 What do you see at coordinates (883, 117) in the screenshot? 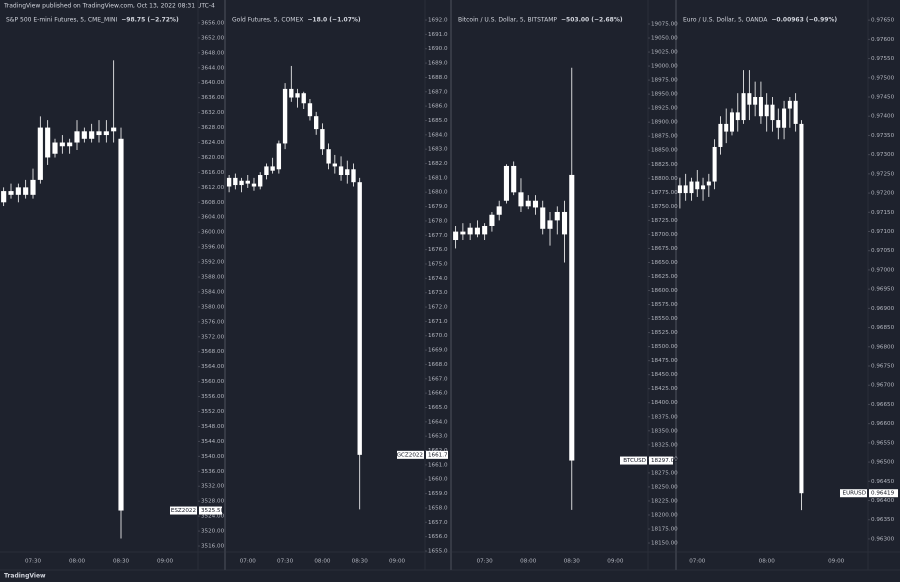
I see `y-tick-label: 0.97400` at bounding box center [883, 117].